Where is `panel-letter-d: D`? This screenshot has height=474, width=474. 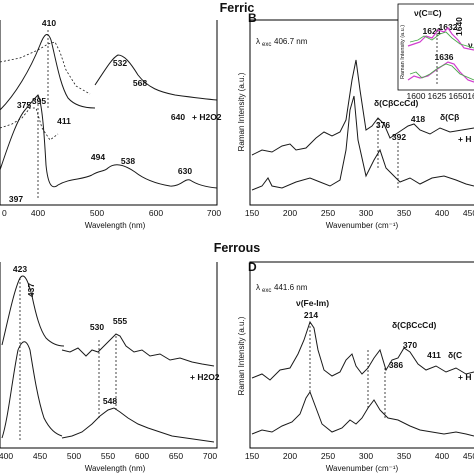 panel-letter-d: D is located at coordinates (252, 267).